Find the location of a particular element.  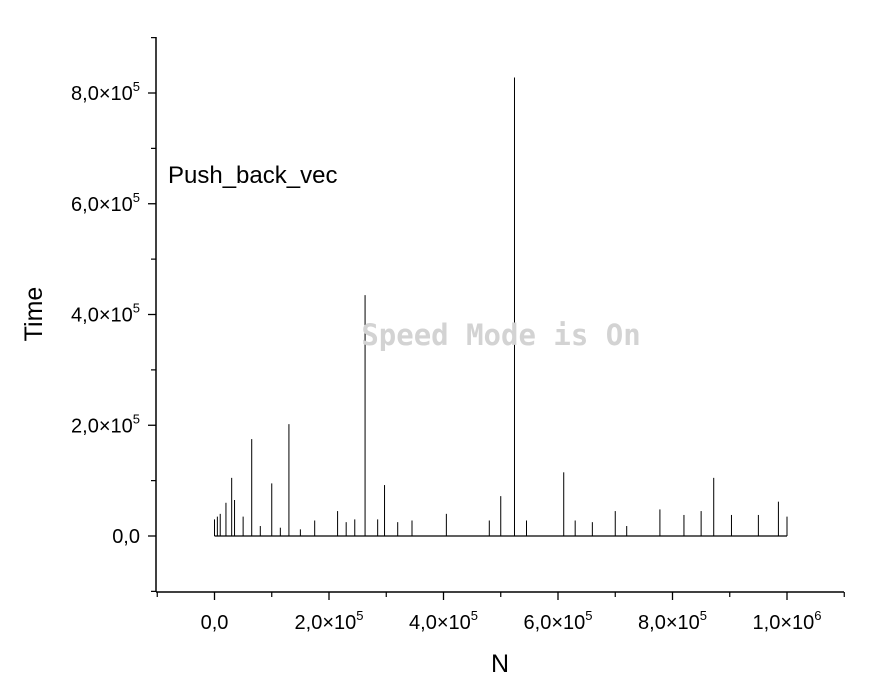

x-tick-label: 0,0 is located at coordinates (215, 623).